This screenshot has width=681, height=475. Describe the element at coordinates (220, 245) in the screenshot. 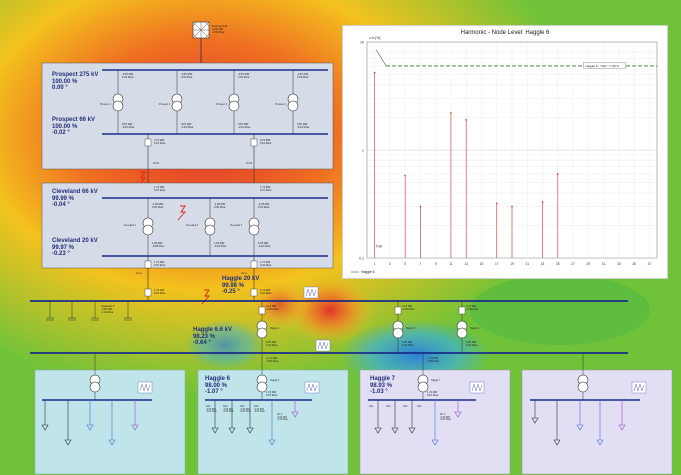

I see `flow-label: 1.28 MW -0.03 Mvar` at that location.